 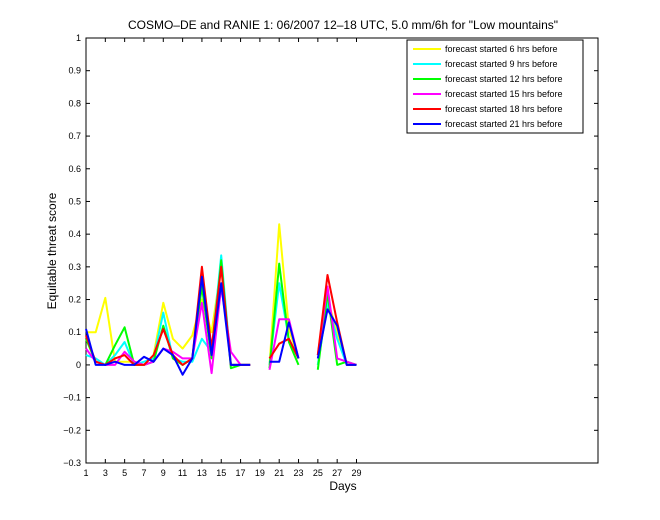 I want to click on legend-box, so click(x=495, y=86).